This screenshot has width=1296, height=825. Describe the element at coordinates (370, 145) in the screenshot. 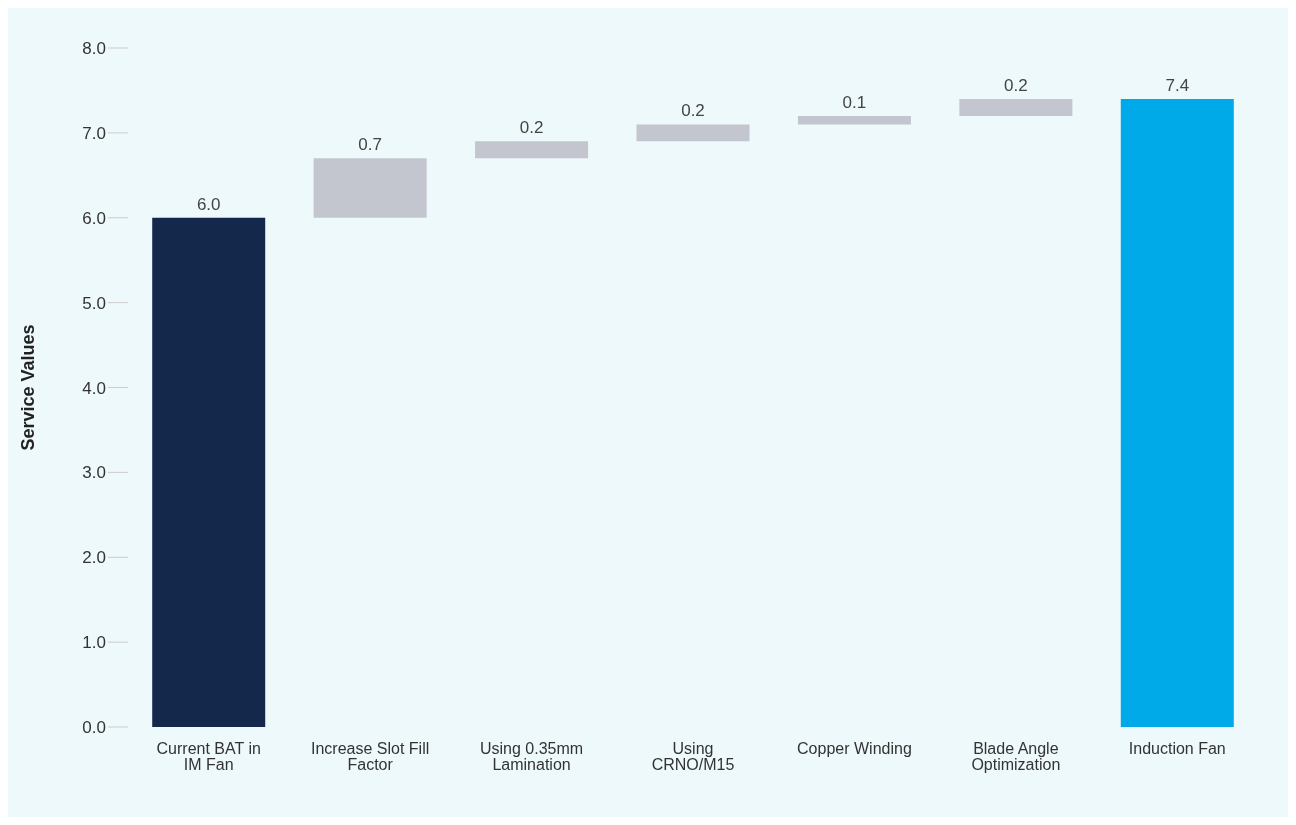

I see `data-label: 0.7` at that location.